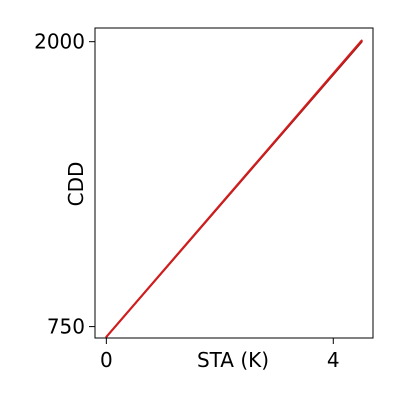 The image size is (400, 400). What do you see at coordinates (106, 360) in the screenshot?
I see `x-tick-label: 0` at bounding box center [106, 360].